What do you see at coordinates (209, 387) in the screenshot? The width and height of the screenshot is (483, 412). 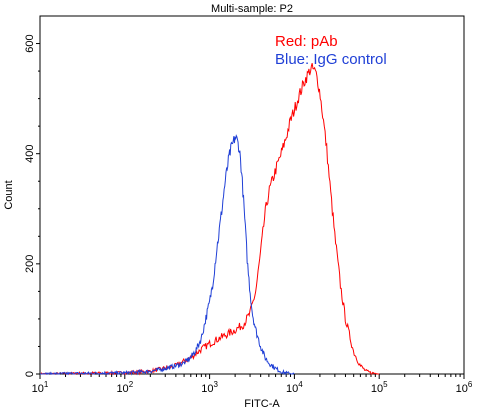 I see `x-tick-label: 10³` at bounding box center [209, 387].